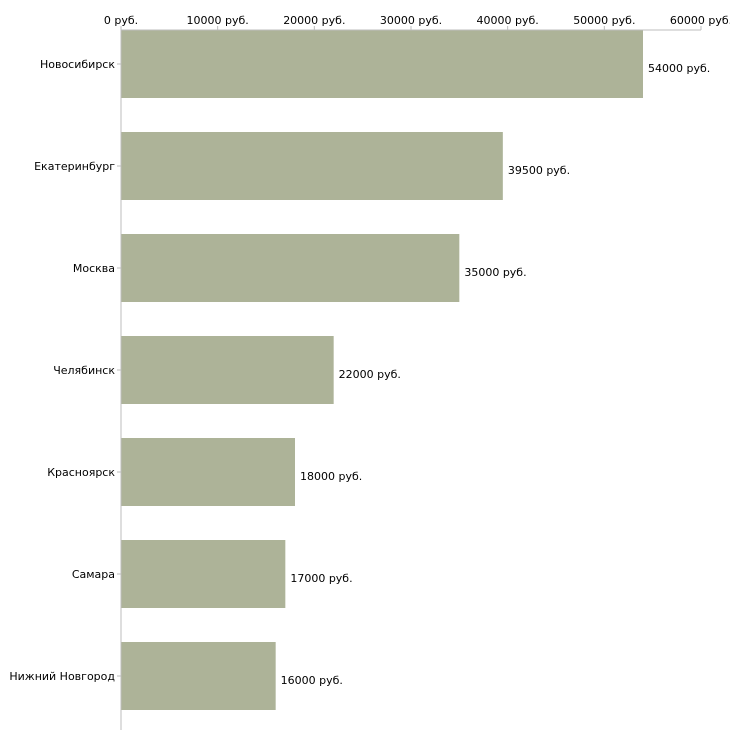  Describe the element at coordinates (74, 166) in the screenshot. I see `category-label: Екатеринбург` at that location.